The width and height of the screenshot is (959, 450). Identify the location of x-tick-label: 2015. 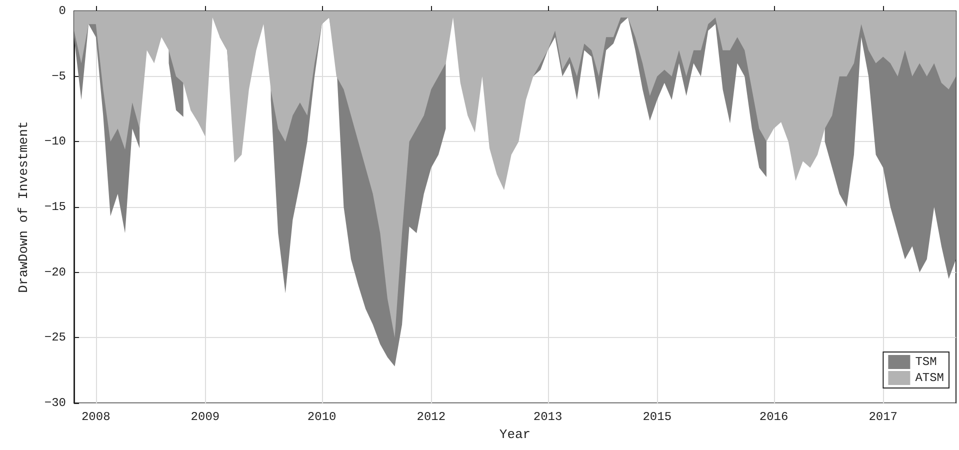
(657, 417).